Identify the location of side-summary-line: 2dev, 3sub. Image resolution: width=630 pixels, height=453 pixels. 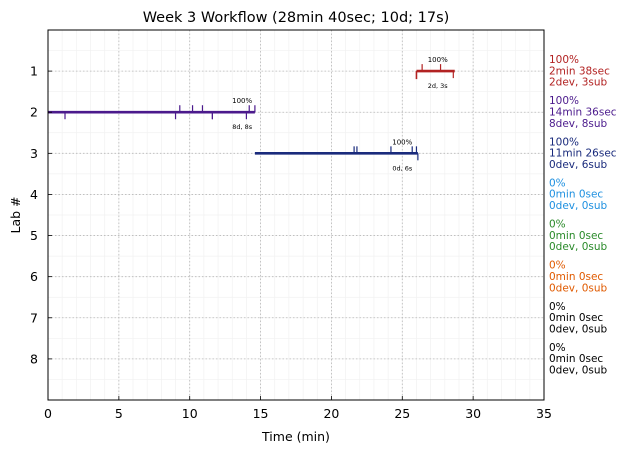
(578, 83).